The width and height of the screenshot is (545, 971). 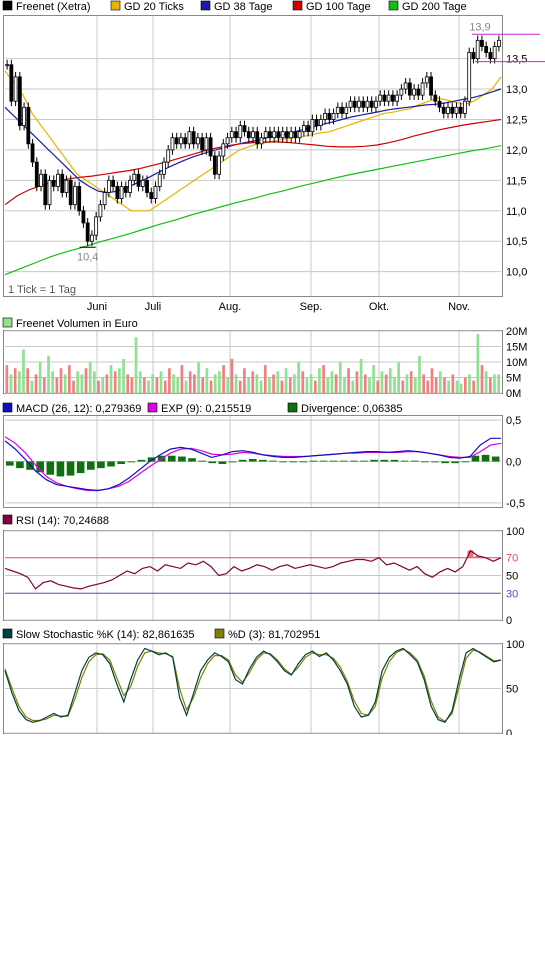 I want to click on price-y-tick: 12,0, so click(x=516, y=151).